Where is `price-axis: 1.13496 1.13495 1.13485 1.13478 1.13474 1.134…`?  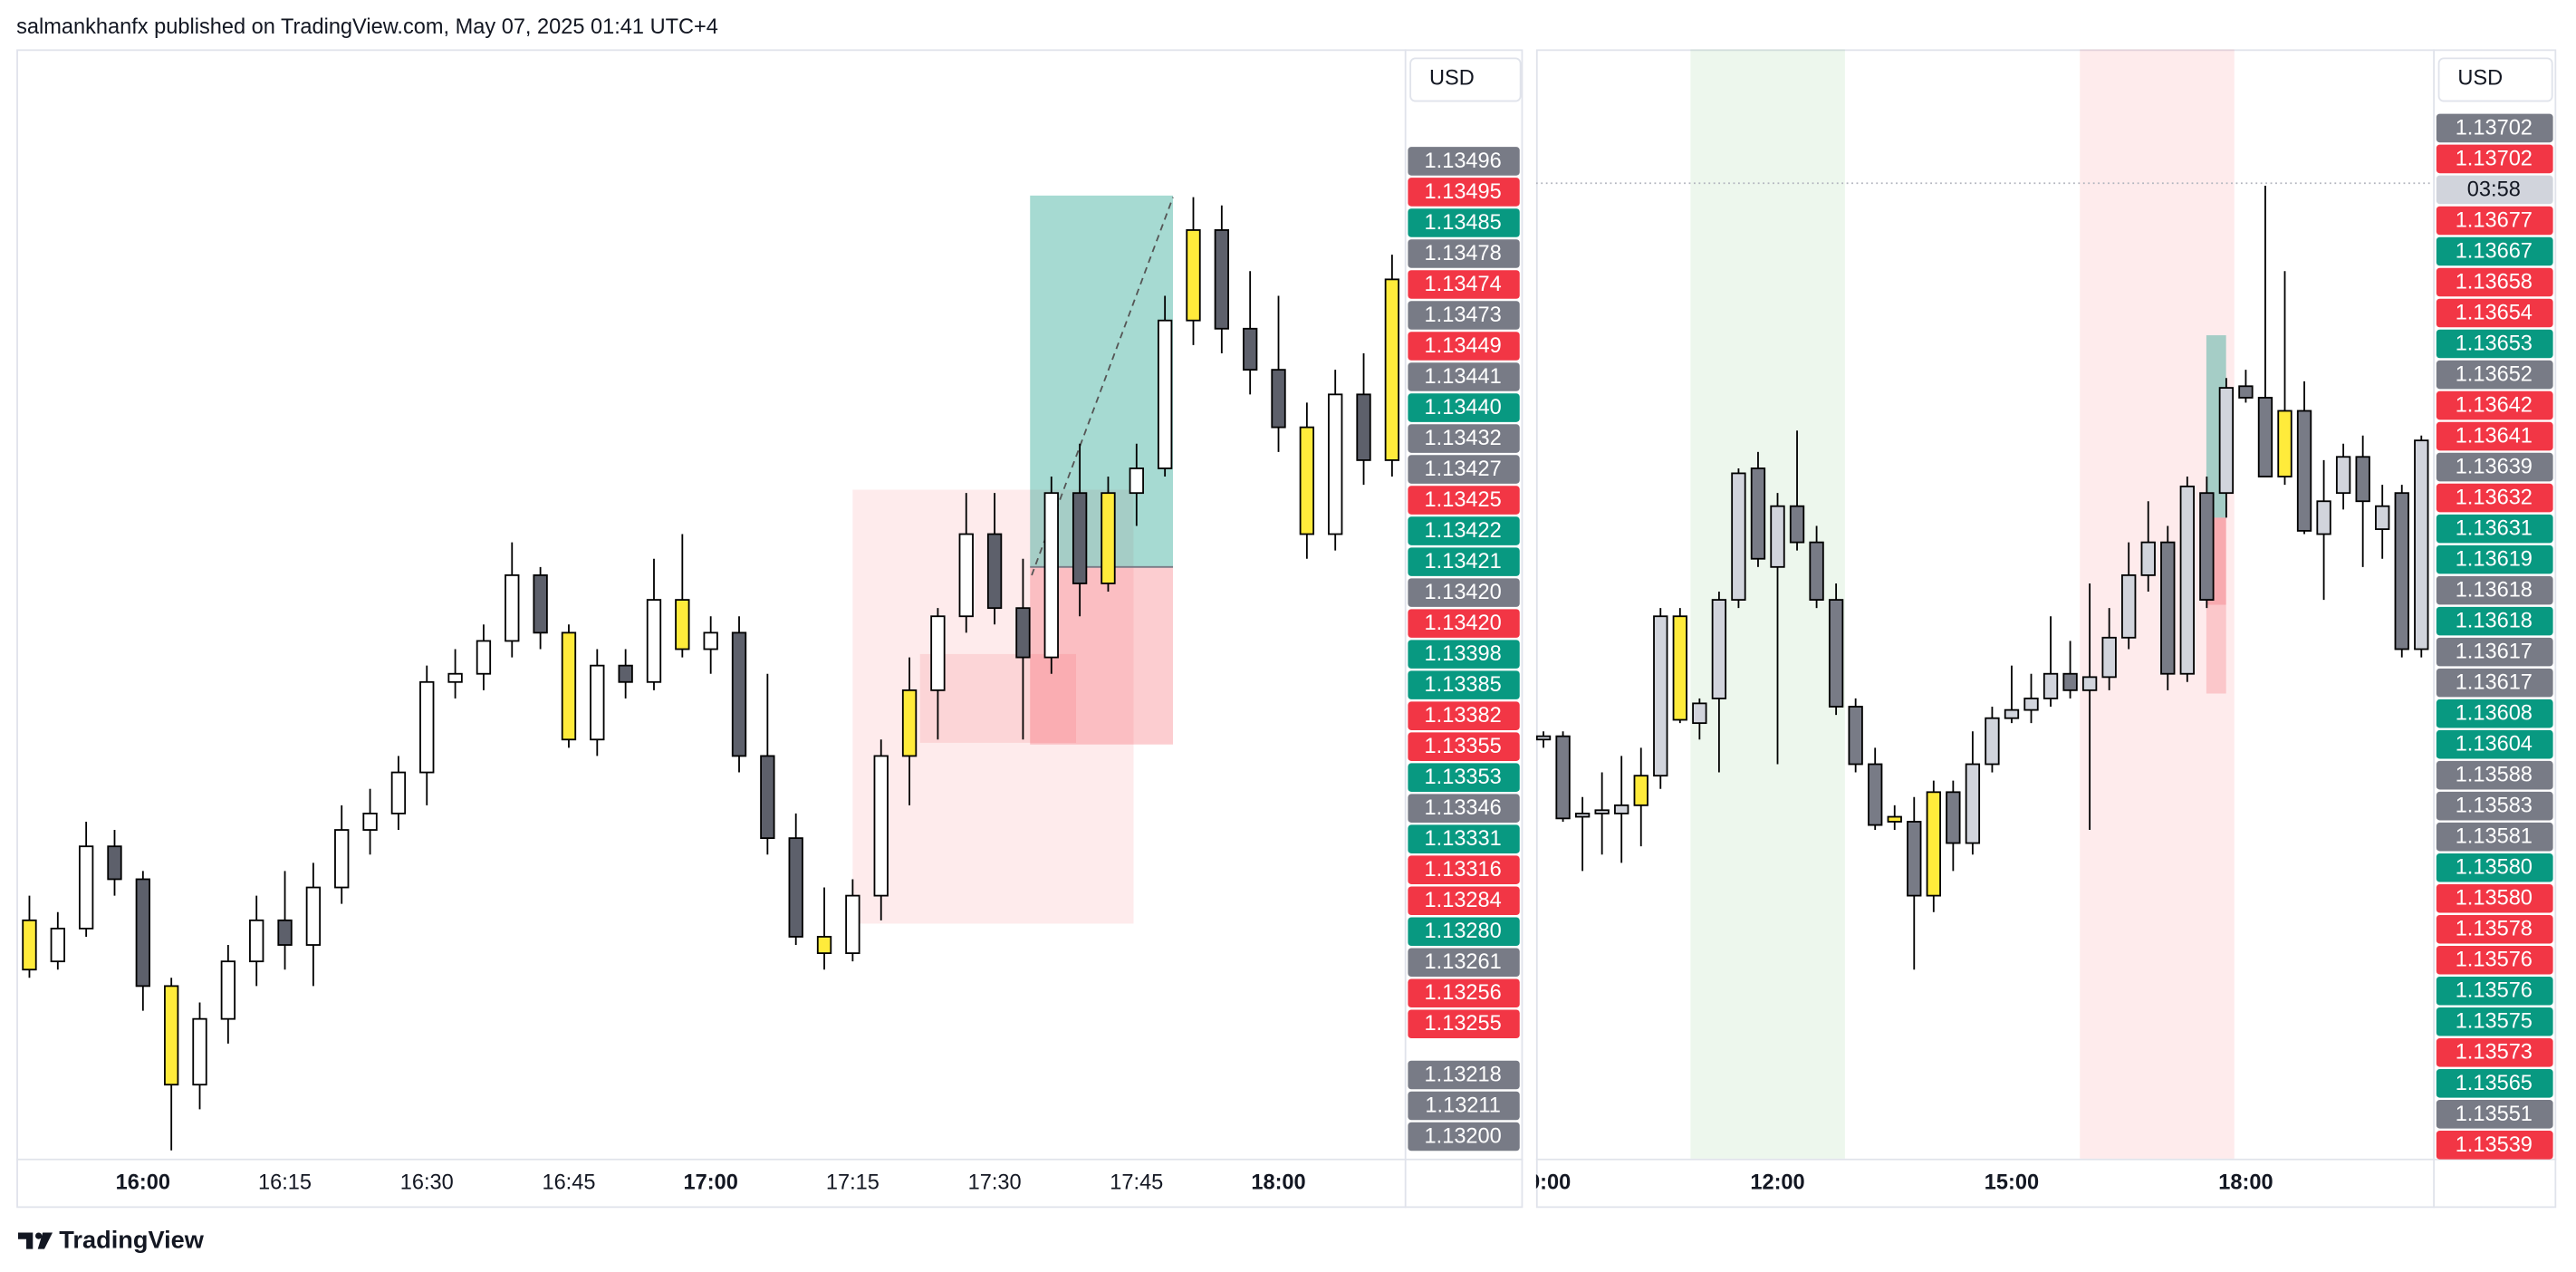 price-axis: 1.13496 1.13495 1.13485 1.13478 1.13474 1.134… is located at coordinates (1464, 649).